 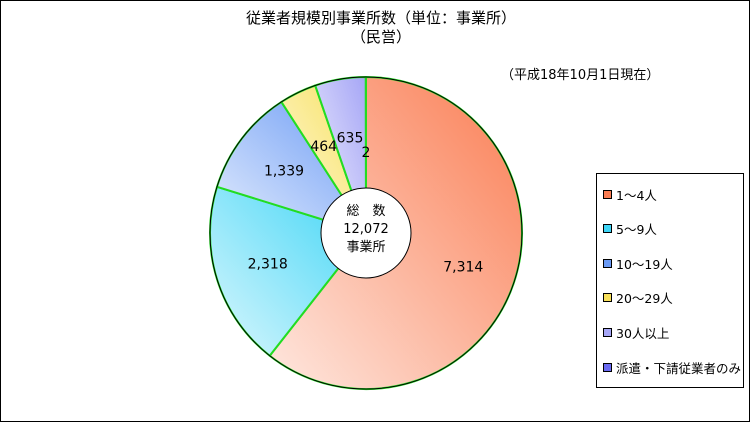 I want to click on center-label-total: 総 数, so click(x=365, y=211).